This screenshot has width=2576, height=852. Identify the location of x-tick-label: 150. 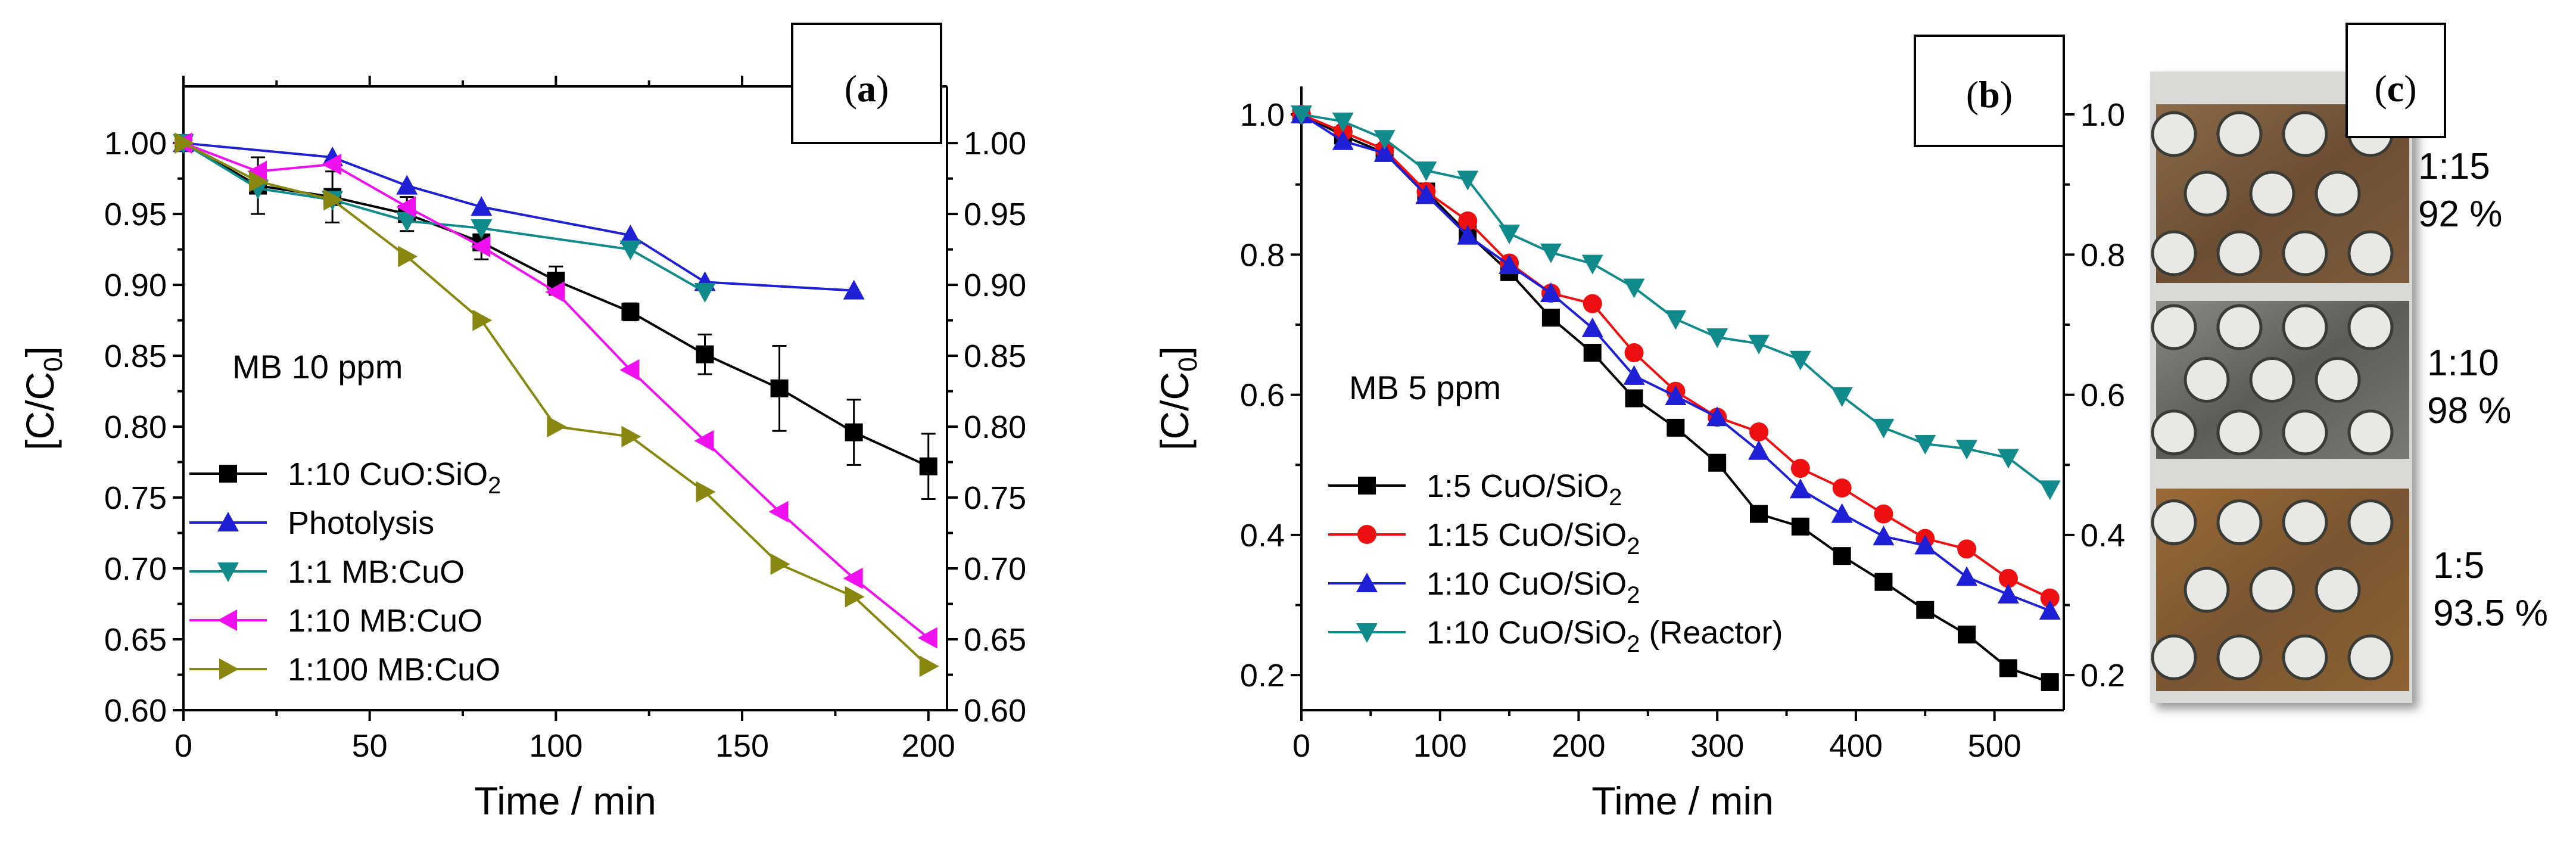
(742, 746).